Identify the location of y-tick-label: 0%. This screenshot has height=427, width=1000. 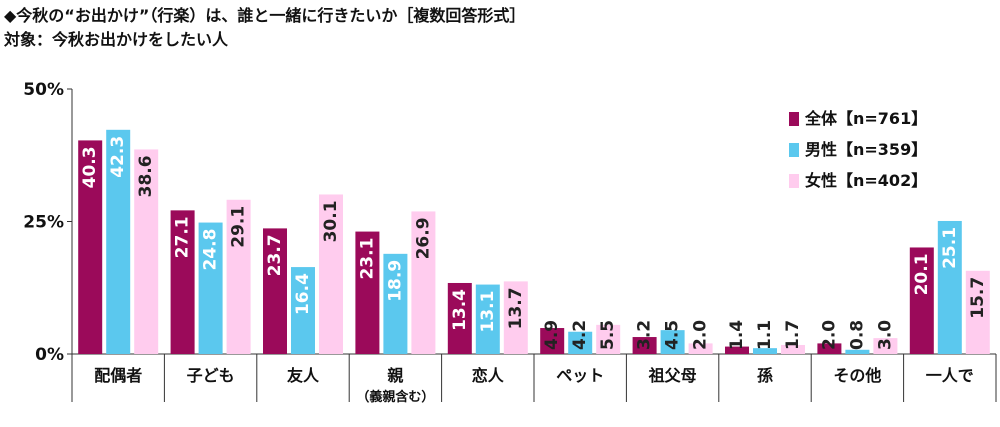
(49, 355).